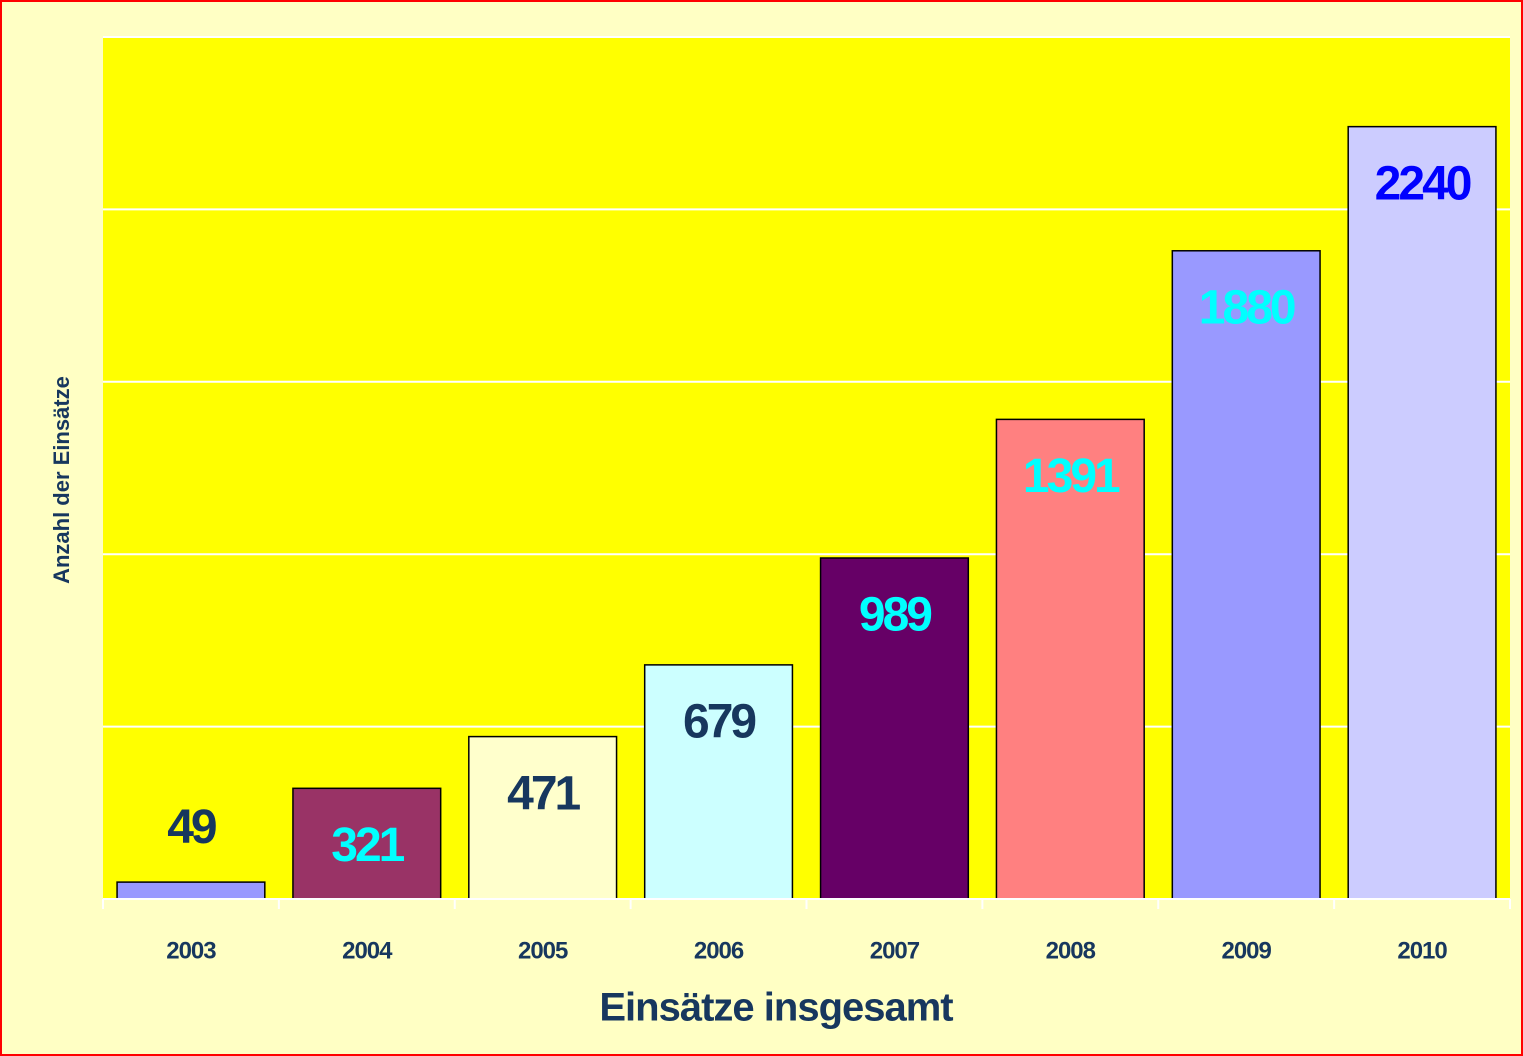 The height and width of the screenshot is (1056, 1523). Describe the element at coordinates (543, 793) in the screenshot. I see `data-label: 471` at that location.